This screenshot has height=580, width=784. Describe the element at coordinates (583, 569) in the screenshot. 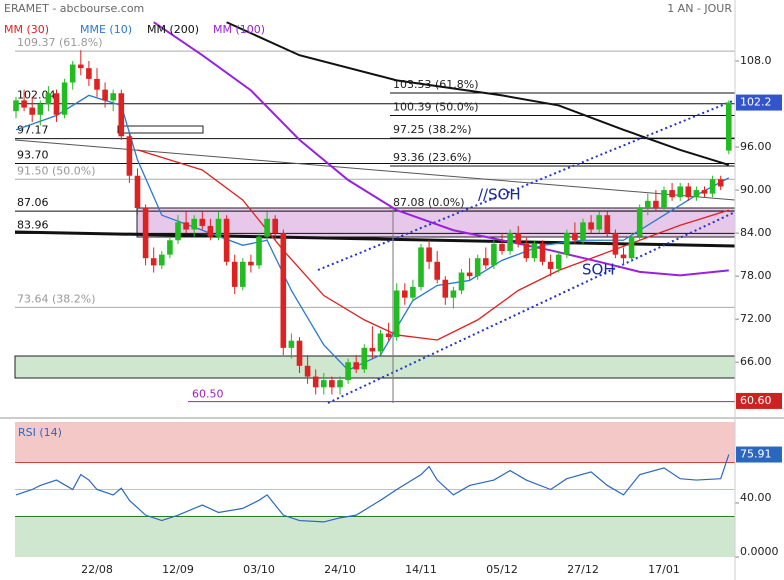

I see `x-tick-label: 27/12` at that location.